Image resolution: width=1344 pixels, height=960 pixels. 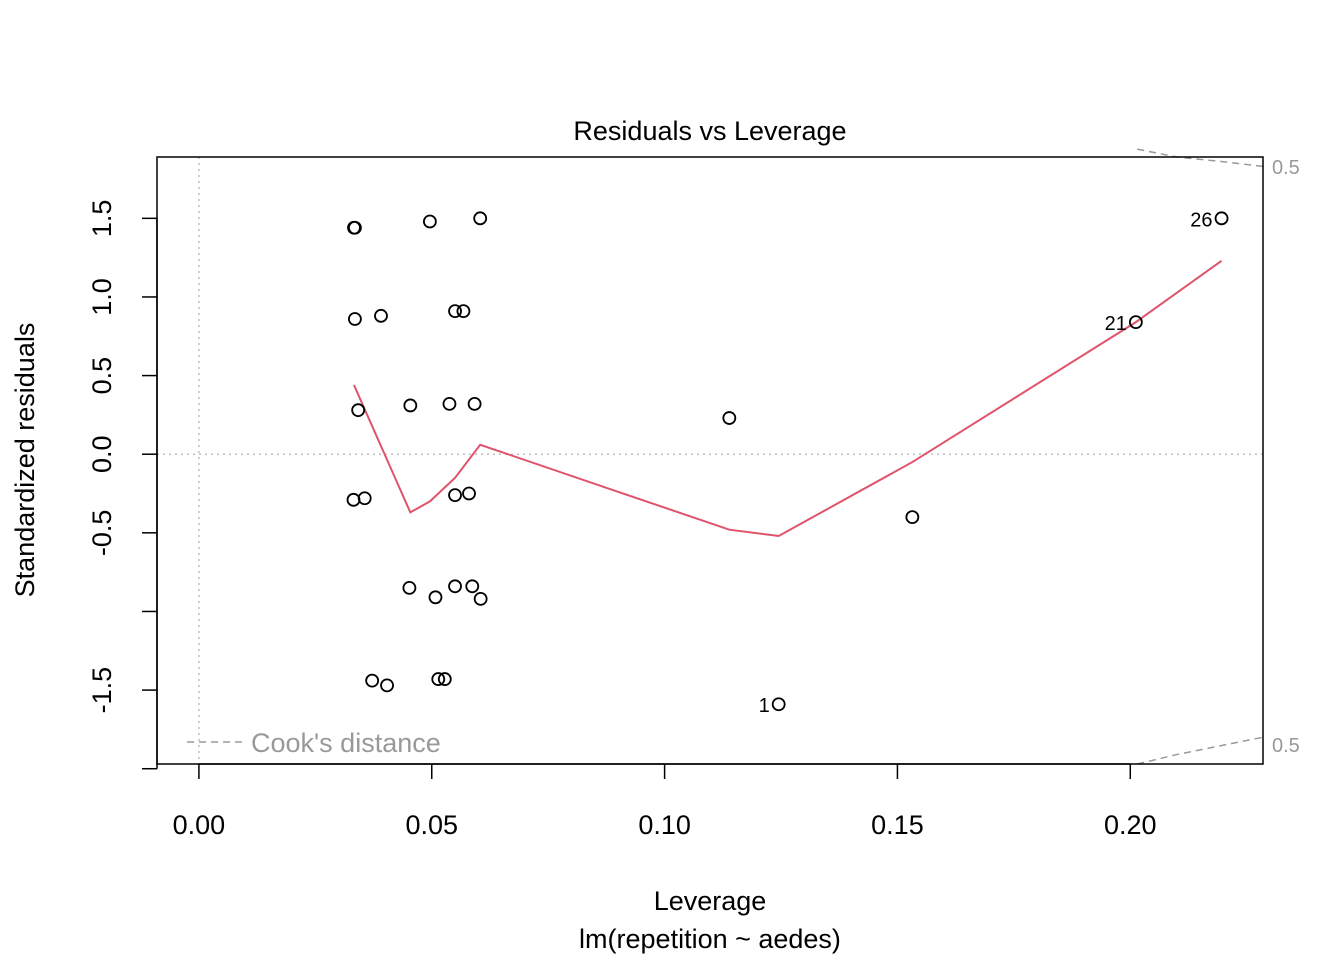 What do you see at coordinates (665, 801) in the screenshot?
I see `x-axis: 0.00 0.05 0.10 0.15 0.20` at bounding box center [665, 801].